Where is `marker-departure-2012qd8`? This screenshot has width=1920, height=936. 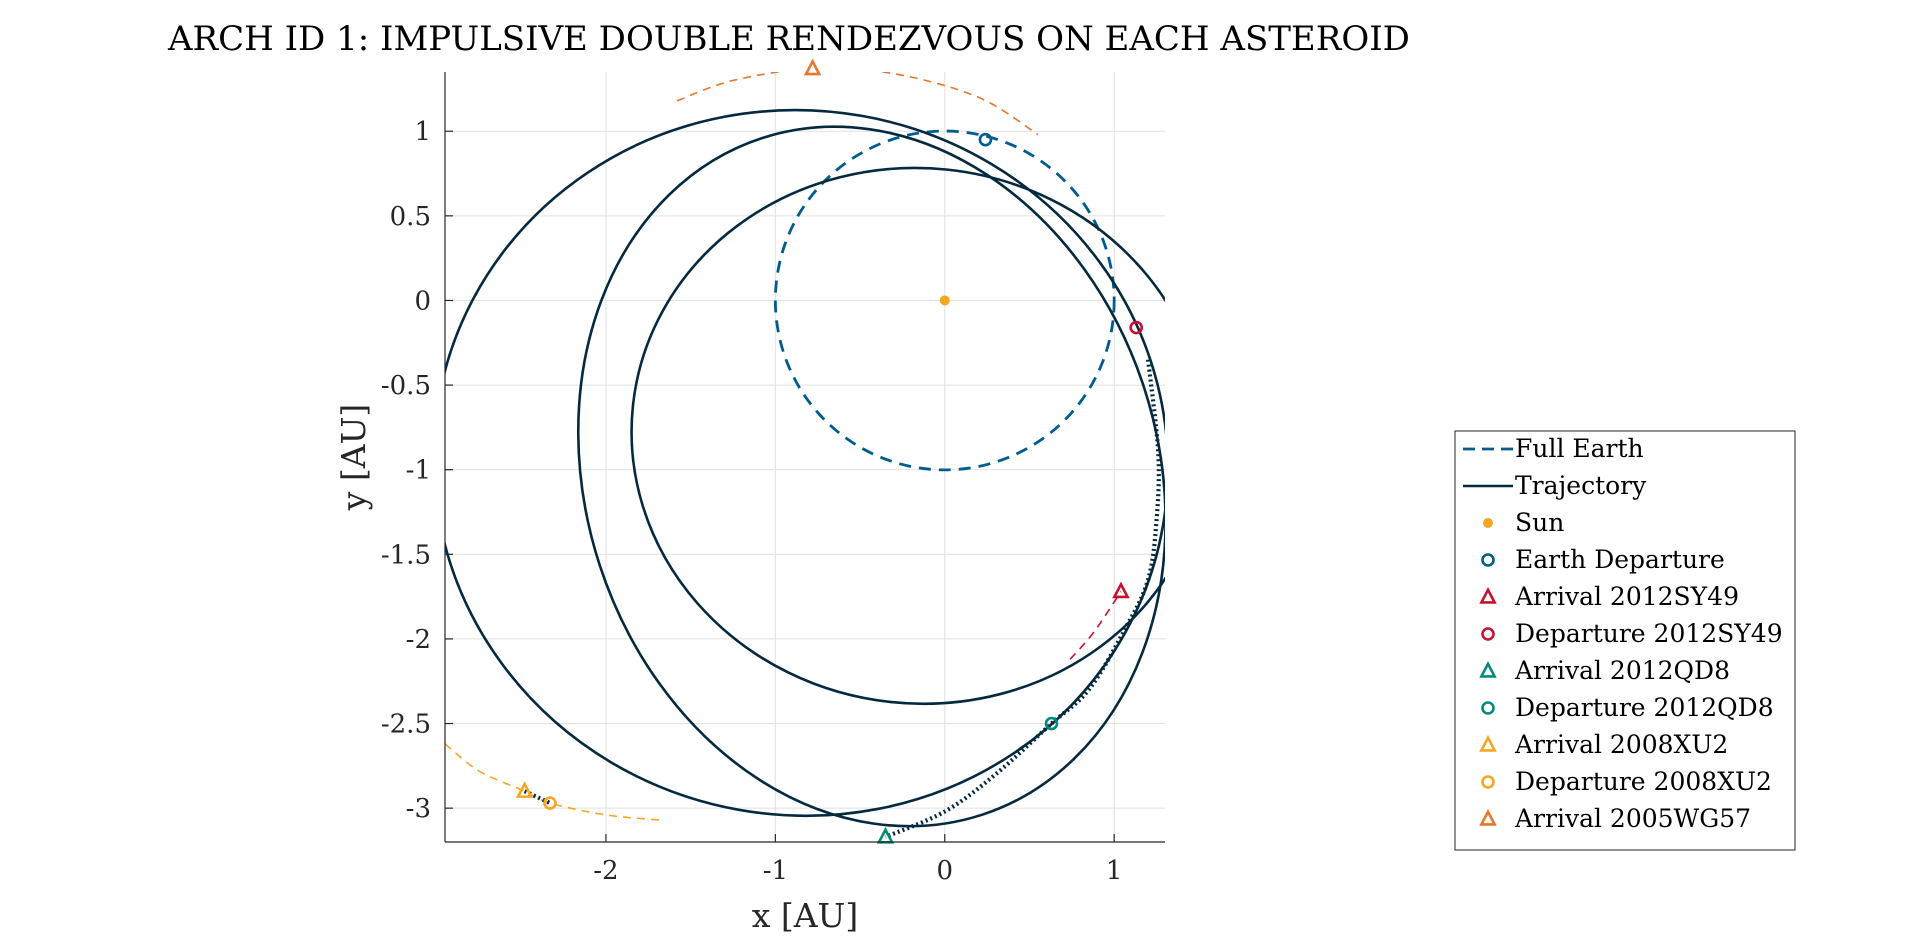
marker-departure-2012qd8 is located at coordinates (1051, 723).